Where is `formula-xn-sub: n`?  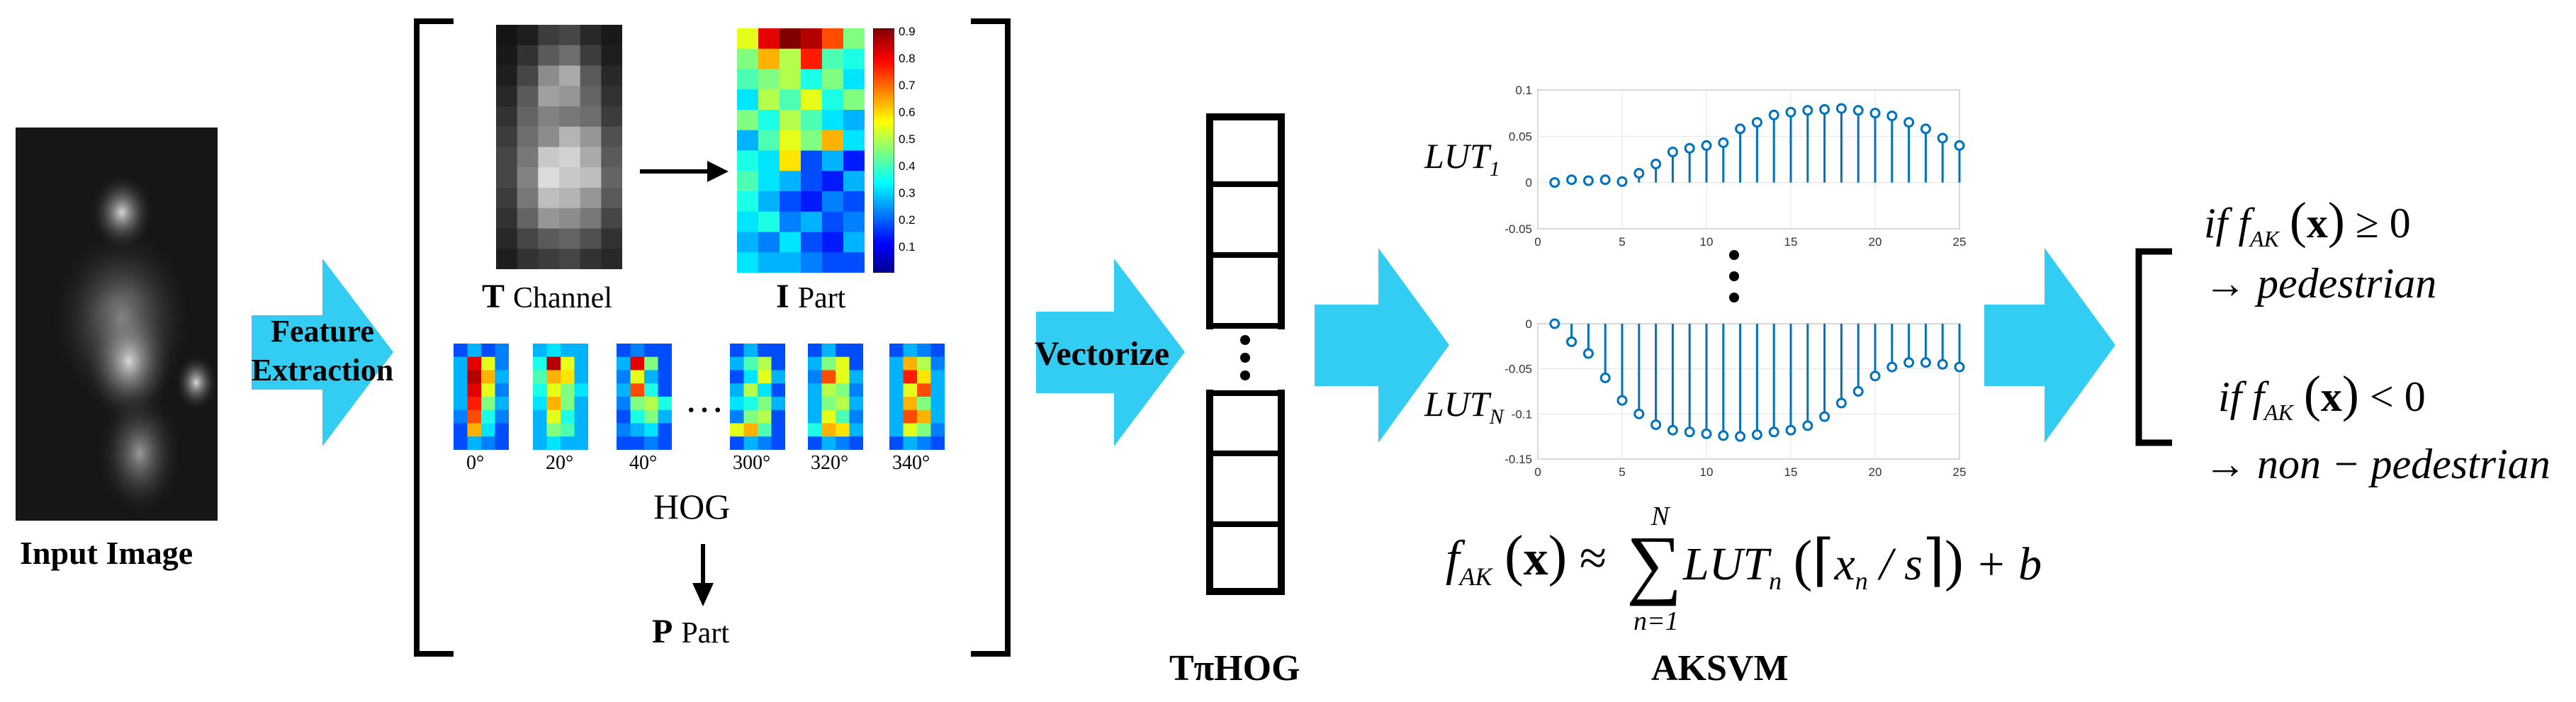
formula-xn-sub: n is located at coordinates (1861, 581).